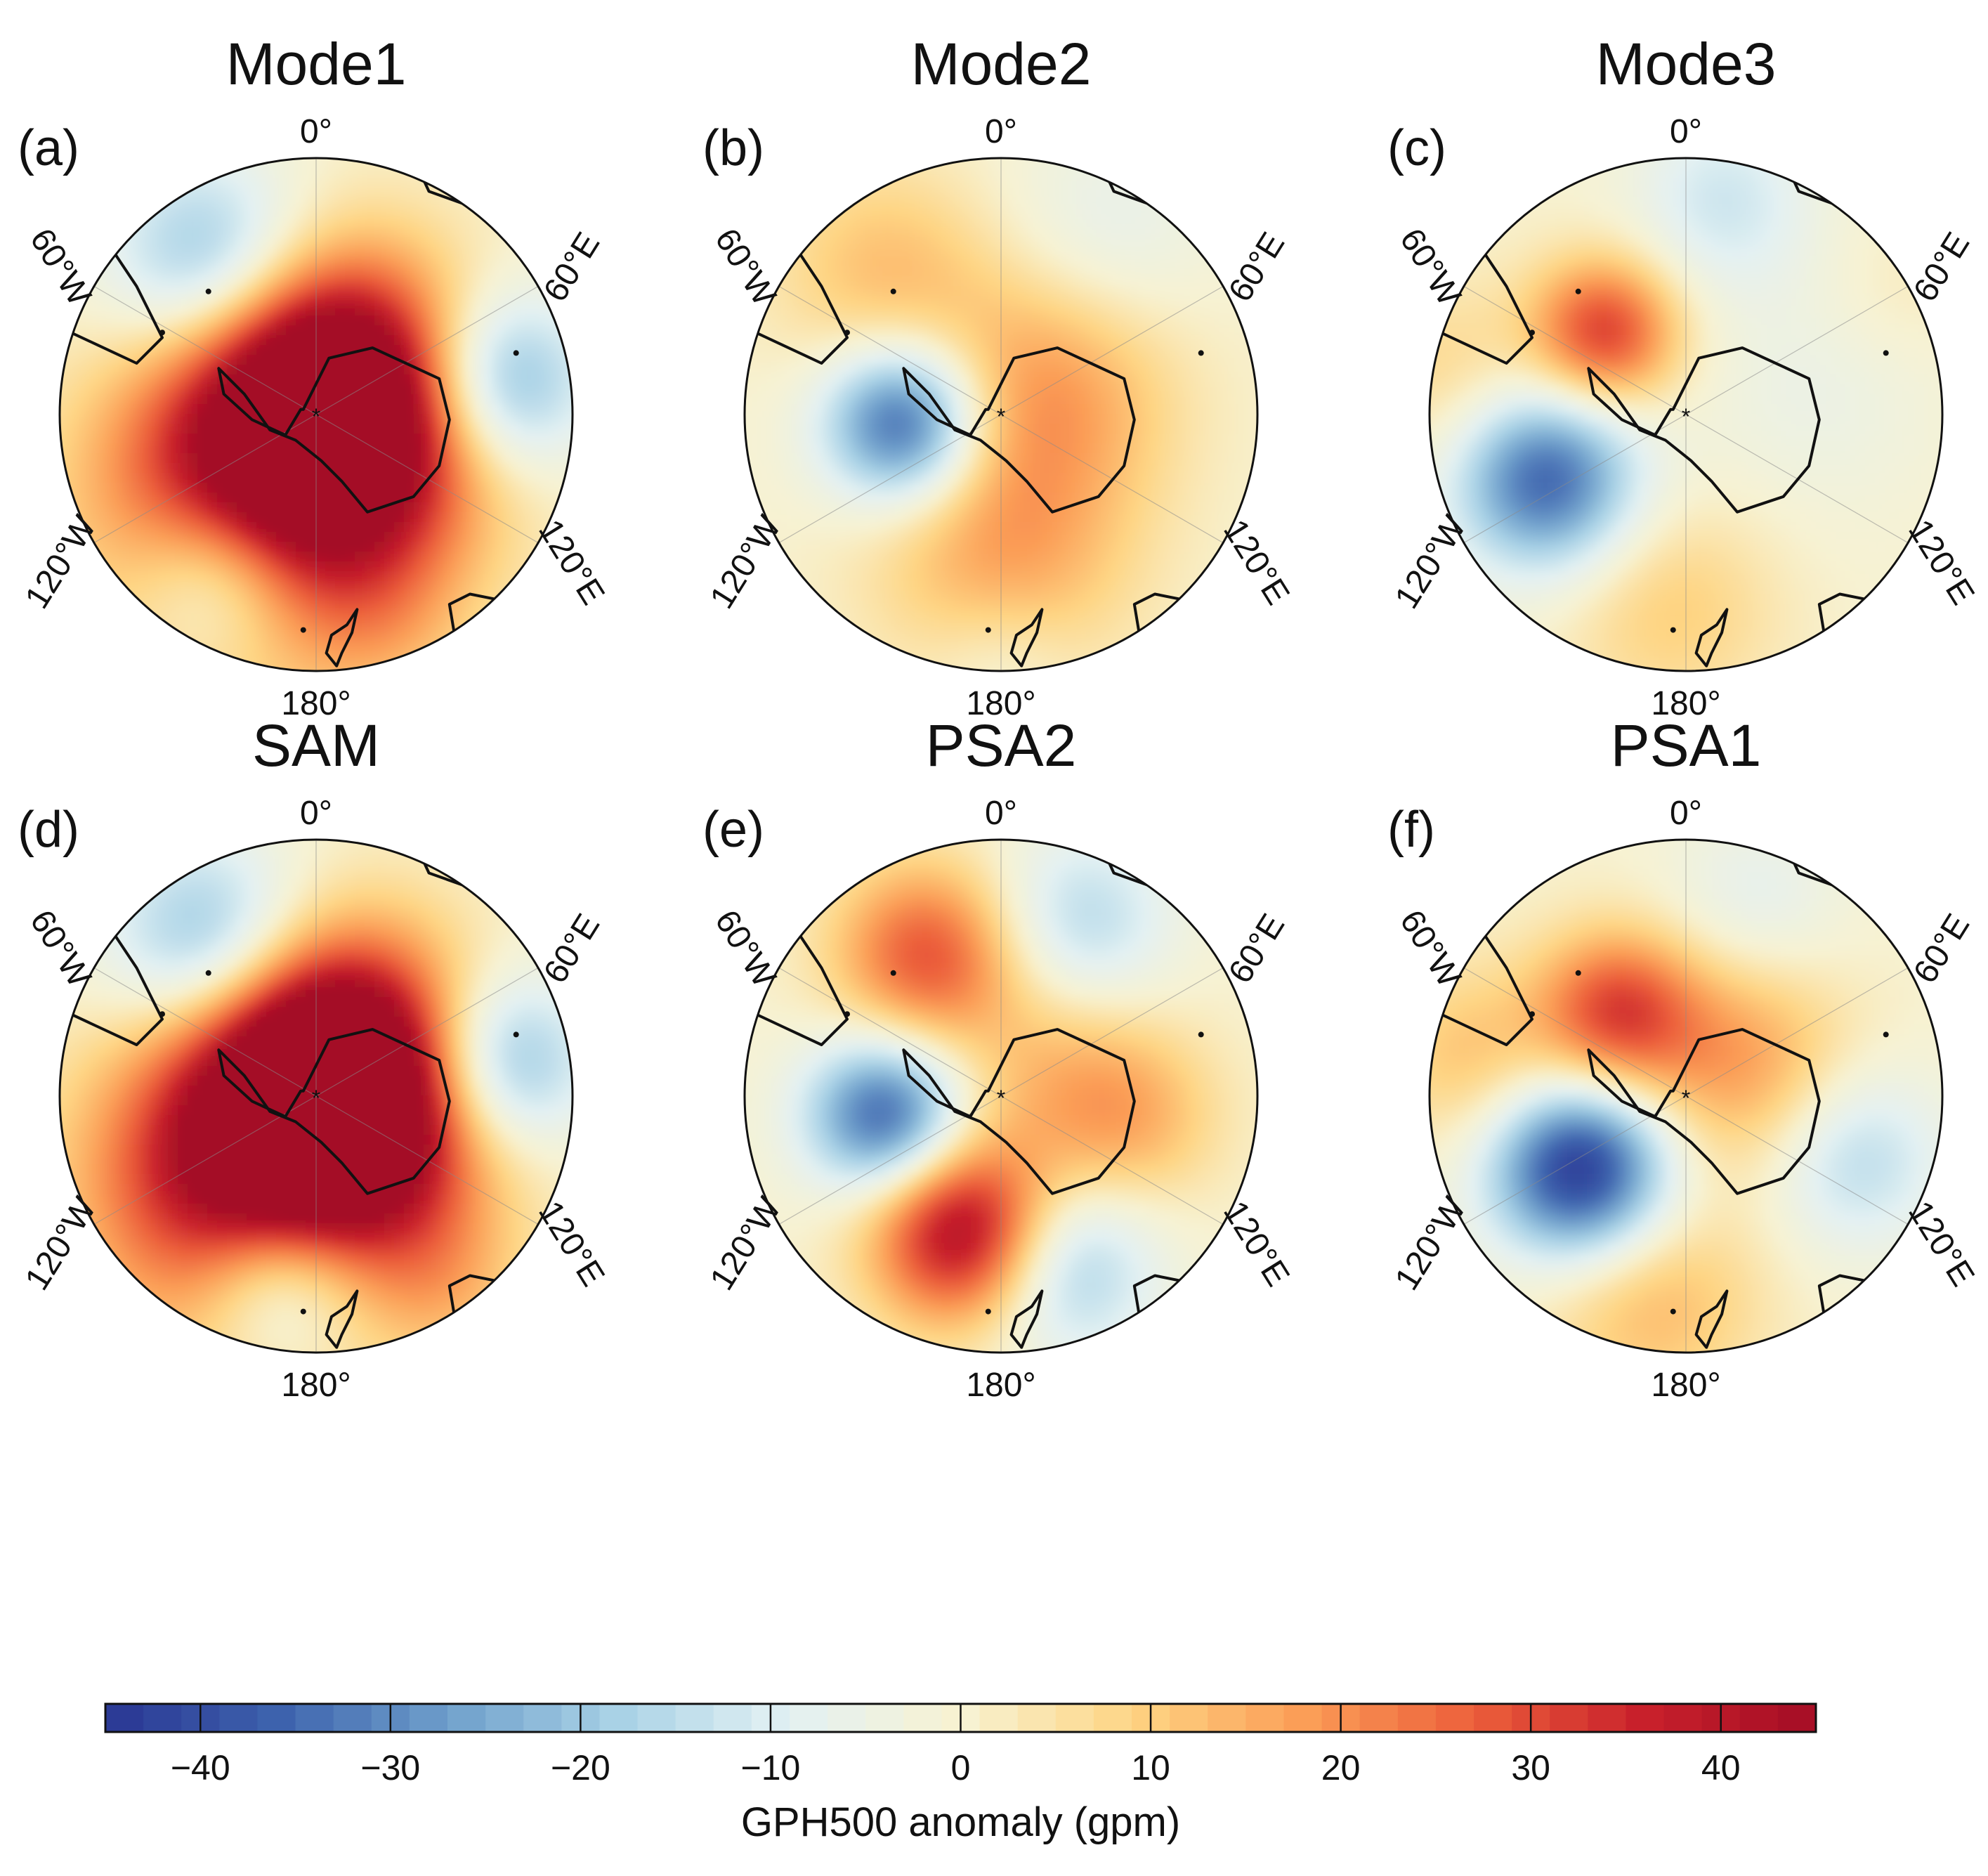  I want to click on panel-letter: (d), so click(48, 830).